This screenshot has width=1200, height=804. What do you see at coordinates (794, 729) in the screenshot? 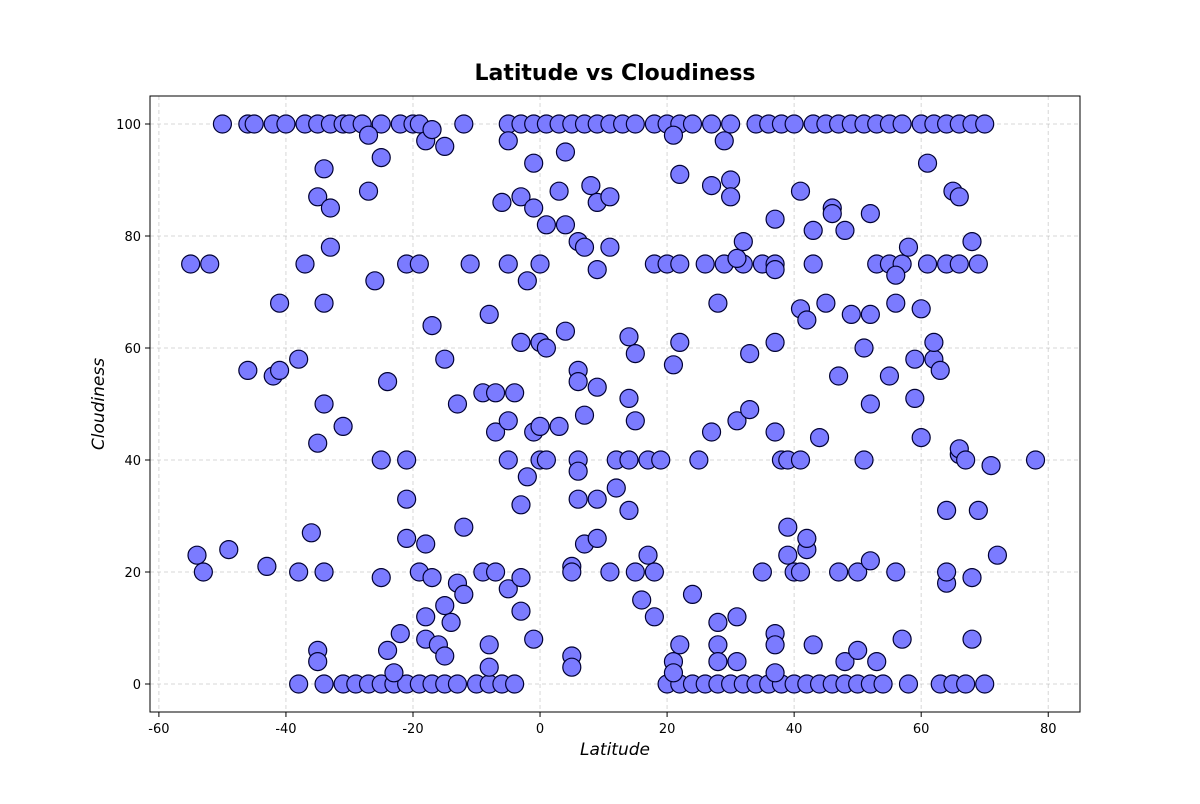
I see `x-tick-label: 40` at bounding box center [794, 729].